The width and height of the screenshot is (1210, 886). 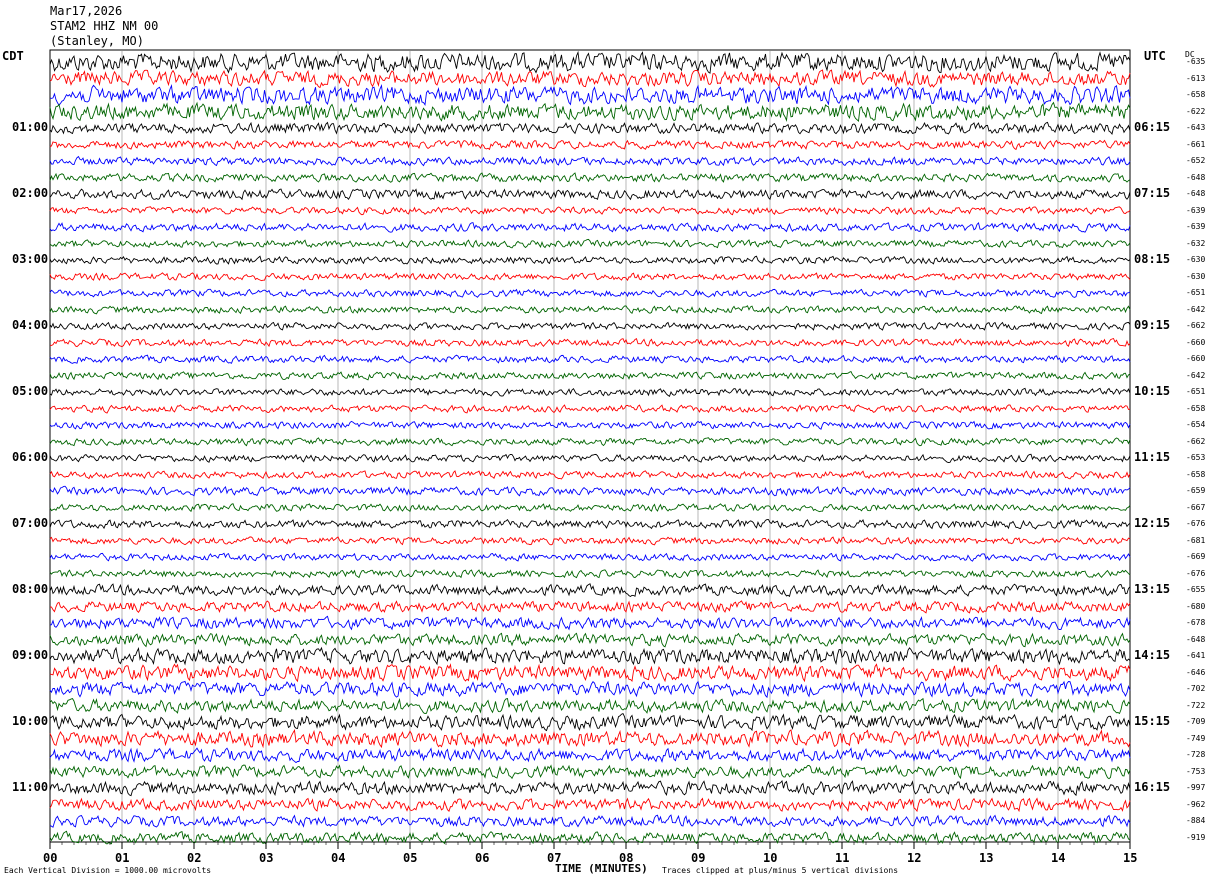 I want to click on left-hour-label: 06:00, so click(x=30, y=457).